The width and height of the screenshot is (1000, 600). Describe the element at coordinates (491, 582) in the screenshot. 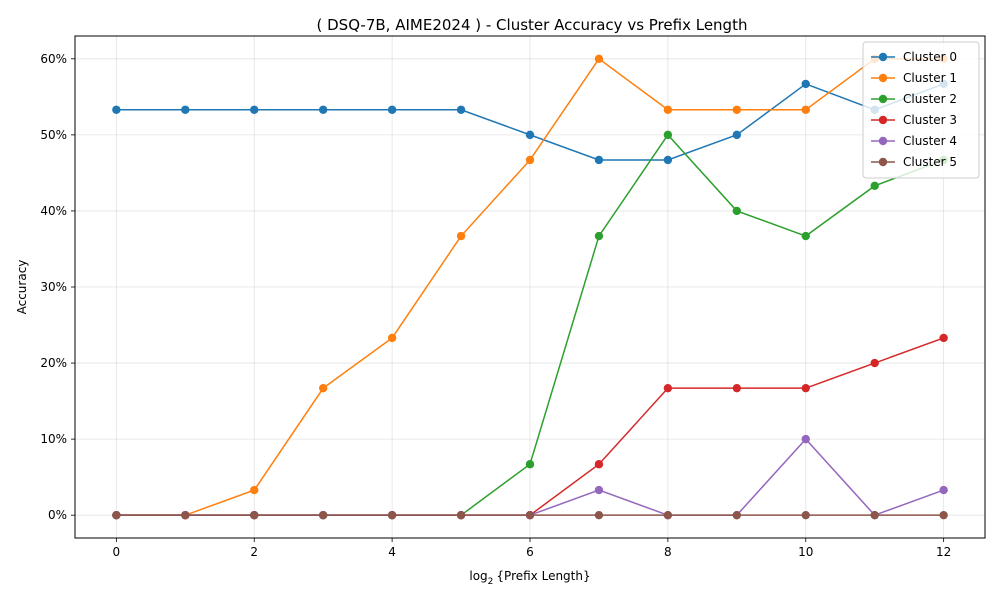

I see `x-axis-label-subscript: 2` at that location.